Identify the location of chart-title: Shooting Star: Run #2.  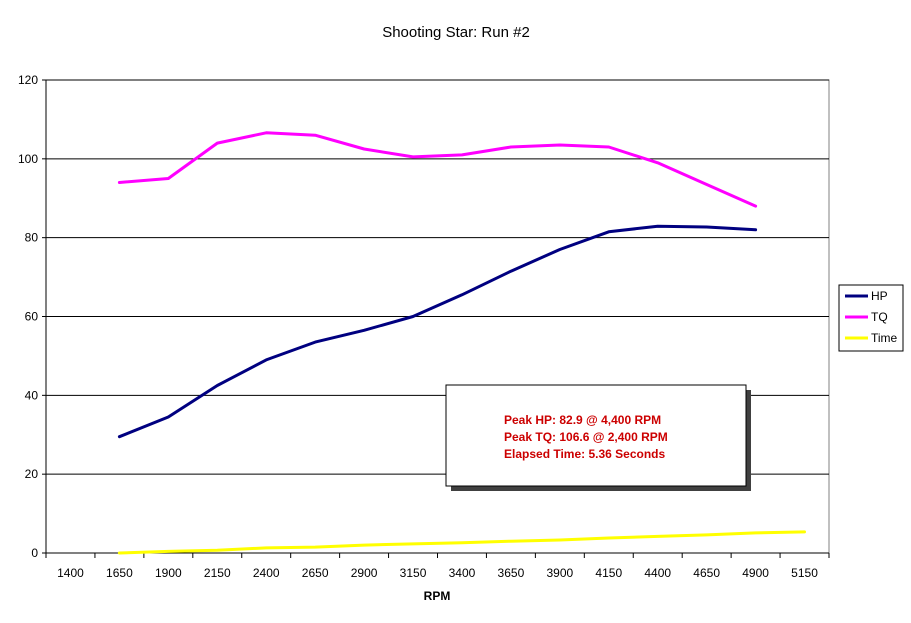
(456, 32).